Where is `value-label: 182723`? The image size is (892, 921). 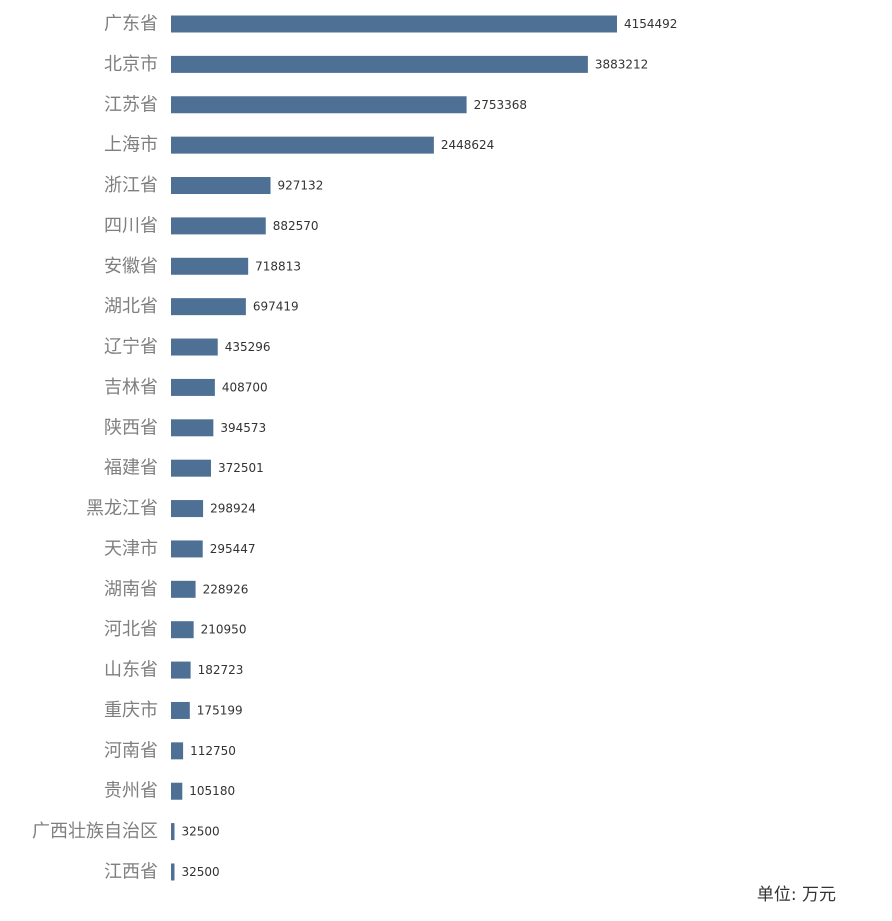 value-label: 182723 is located at coordinates (221, 670).